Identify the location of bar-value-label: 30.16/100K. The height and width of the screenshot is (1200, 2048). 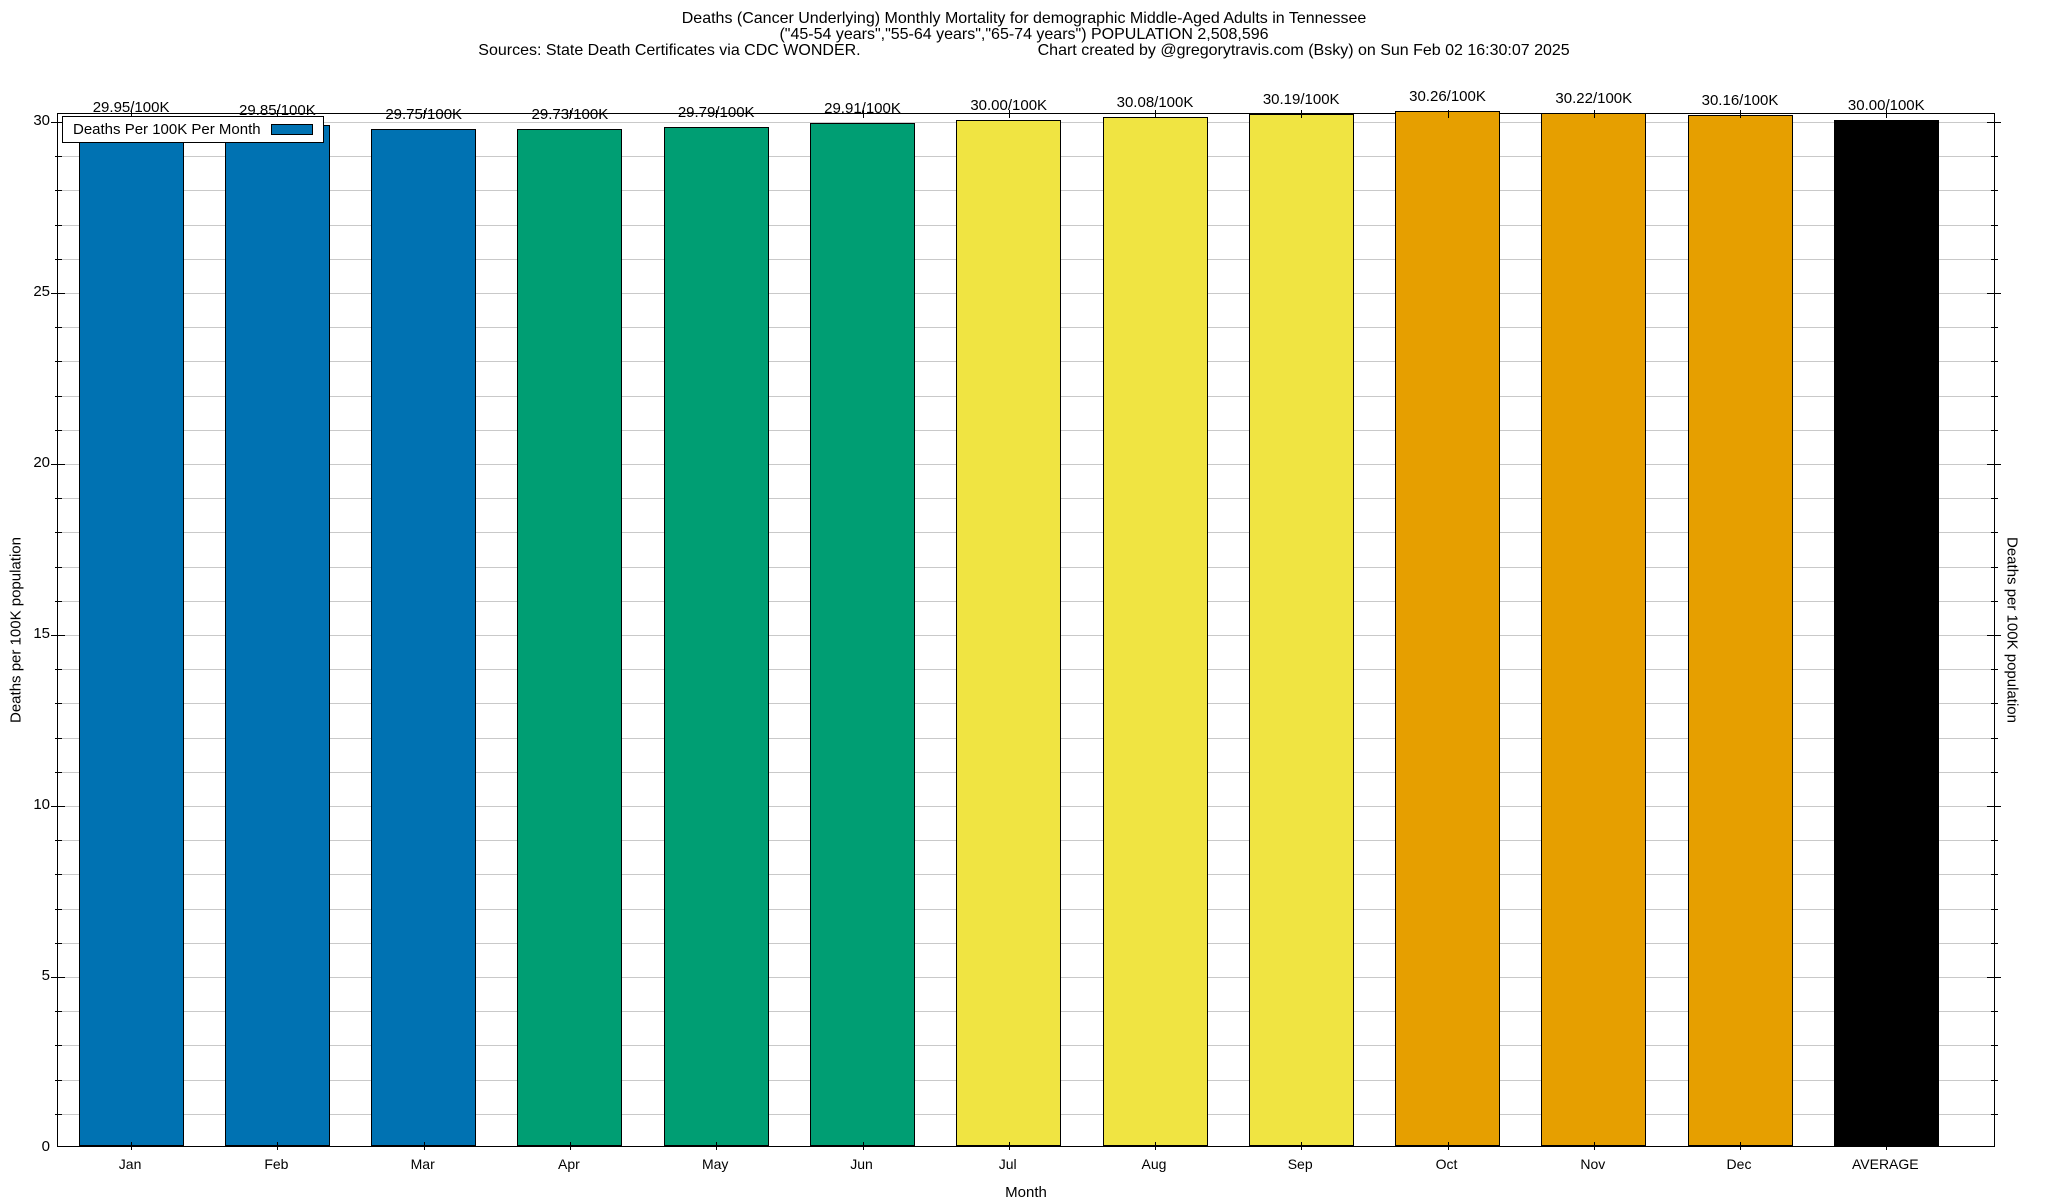
(1740, 100).